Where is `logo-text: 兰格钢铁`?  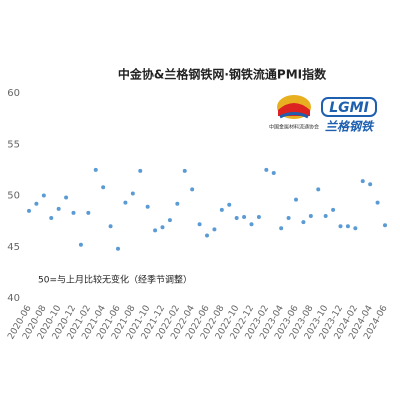
logo-text: 兰格钢铁 is located at coordinates (350, 127).